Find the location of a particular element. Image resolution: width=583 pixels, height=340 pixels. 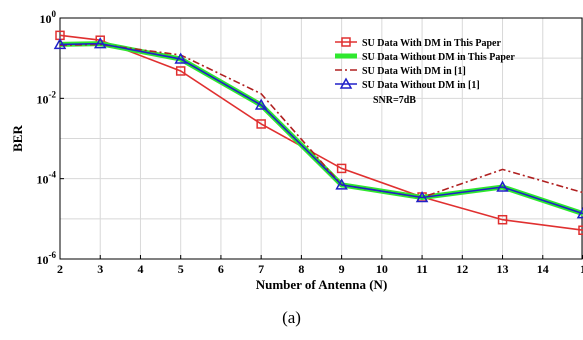

legend-entry-label: SU Data With DM in This Paper is located at coordinates (431, 43).